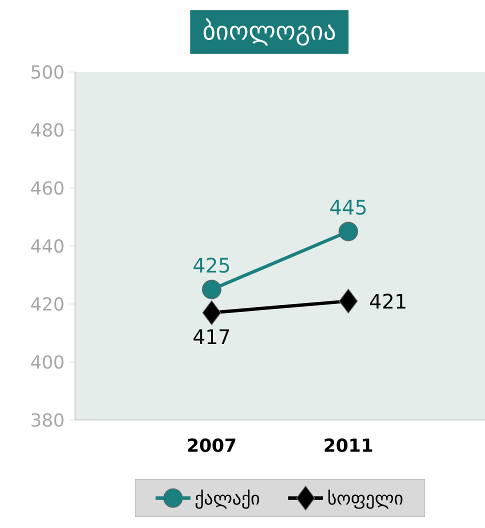 The image size is (485, 528). What do you see at coordinates (47, 72) in the screenshot?
I see `y-tick-label: 500` at bounding box center [47, 72].